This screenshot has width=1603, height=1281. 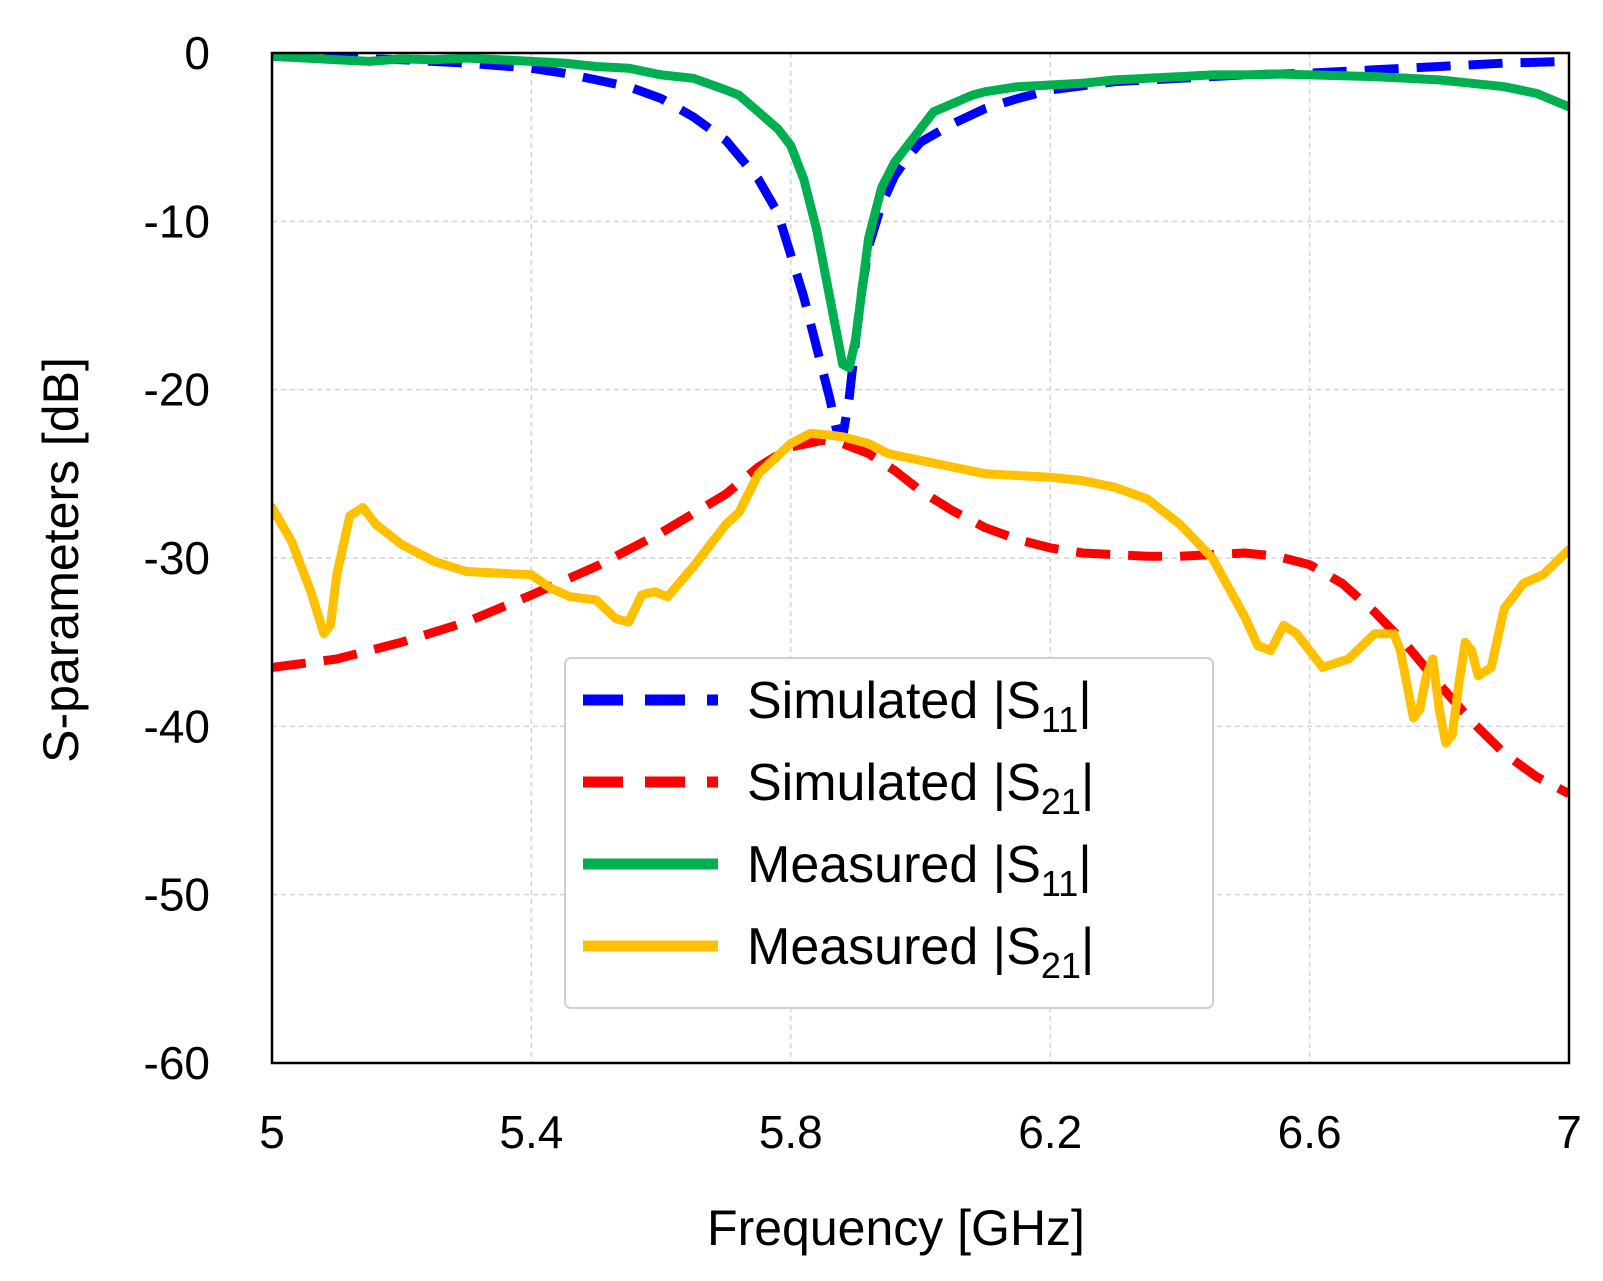 I want to click on y-tick-label: -30, so click(x=177, y=558).